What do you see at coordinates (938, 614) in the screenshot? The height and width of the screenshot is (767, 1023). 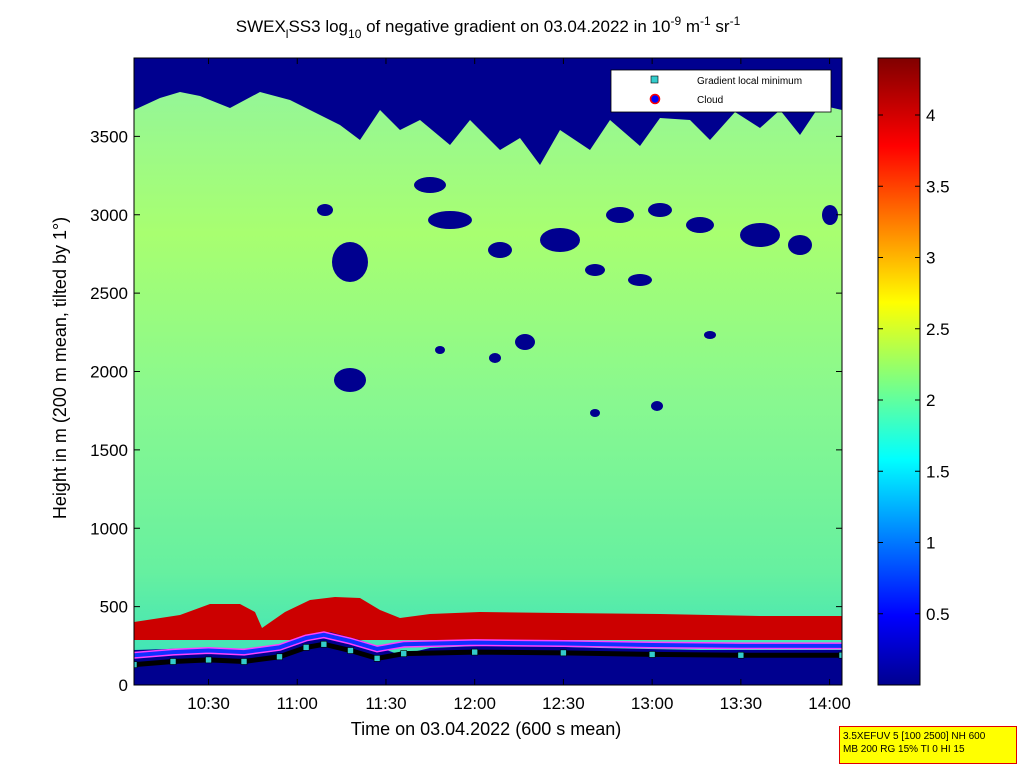 I see `colorbar-tick-label: 0.5` at bounding box center [938, 614].